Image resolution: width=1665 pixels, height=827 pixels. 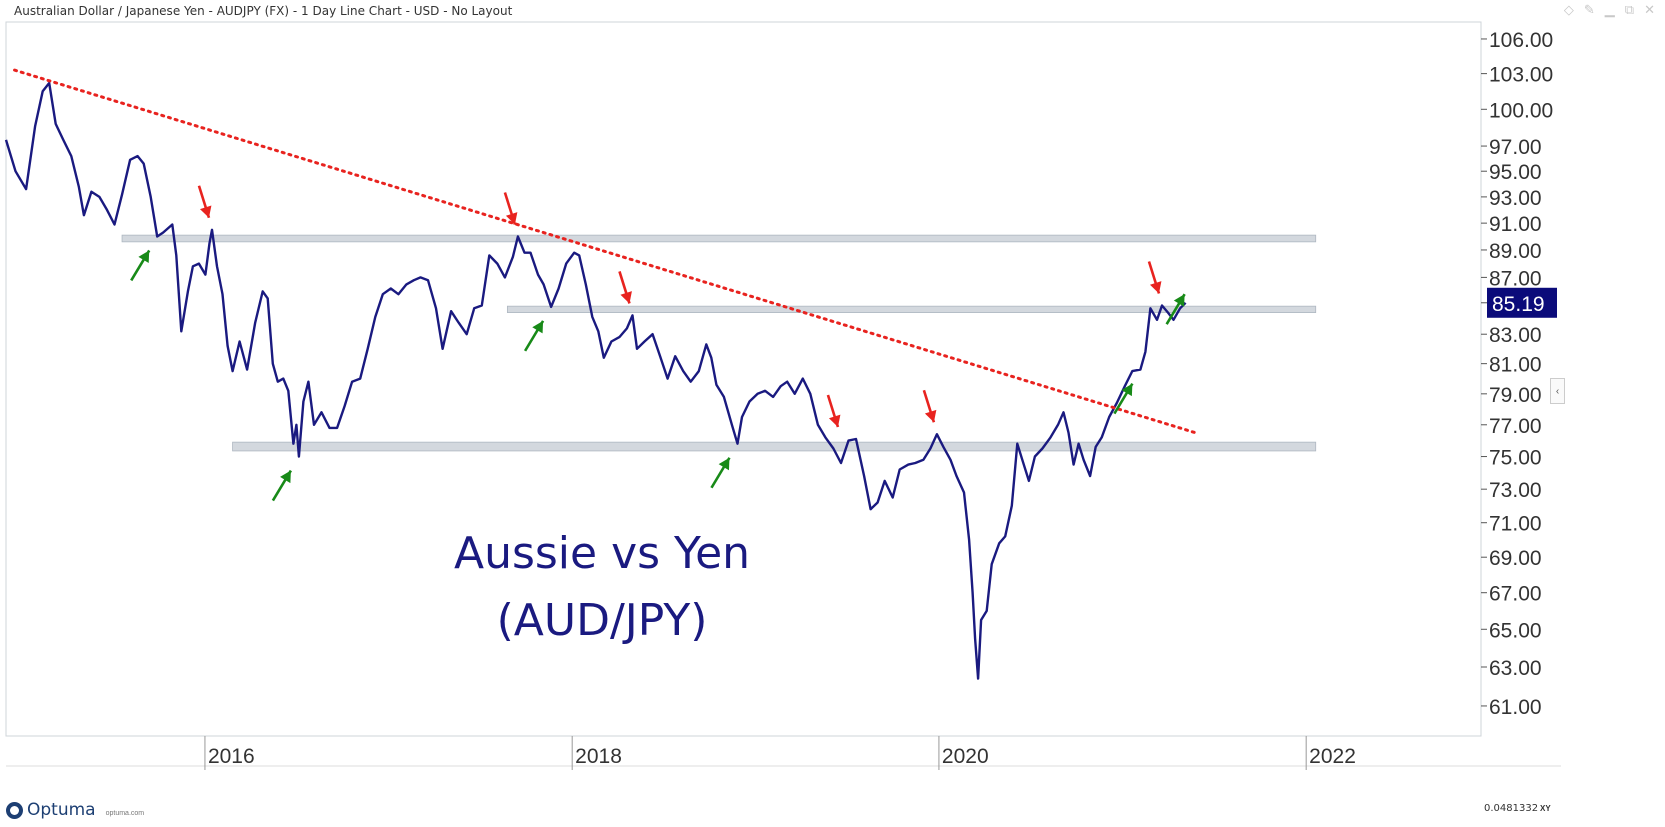 I want to click on brand-url: optuma.com, so click(x=125, y=813).